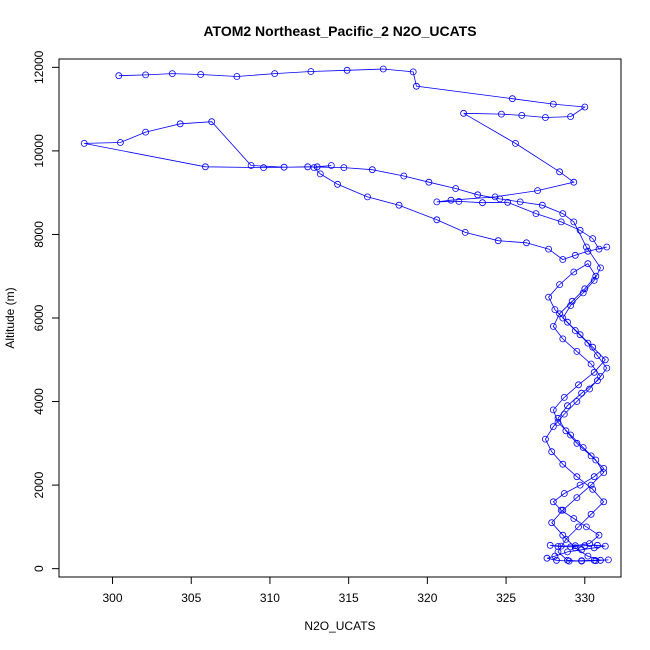 This screenshot has height=650, width=650. I want to click on y-tick-label: 4000, so click(39, 401).